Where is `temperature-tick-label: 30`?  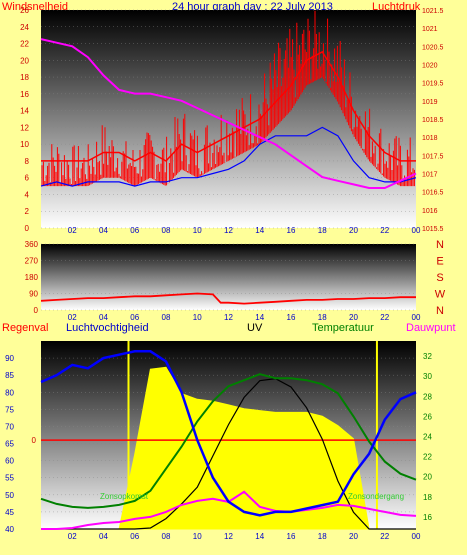
temperature-tick-label: 30 is located at coordinates (427, 376).